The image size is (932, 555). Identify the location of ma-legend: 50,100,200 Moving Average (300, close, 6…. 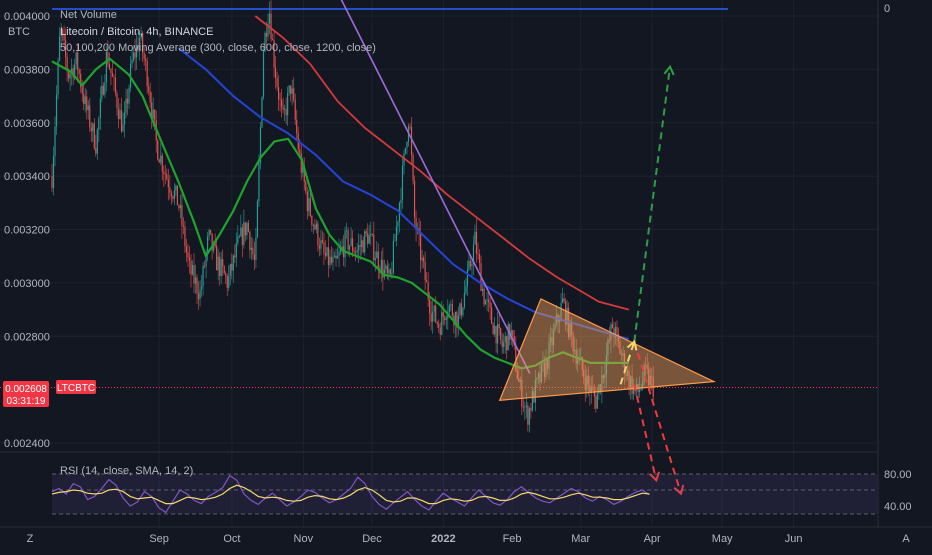
(218, 48).